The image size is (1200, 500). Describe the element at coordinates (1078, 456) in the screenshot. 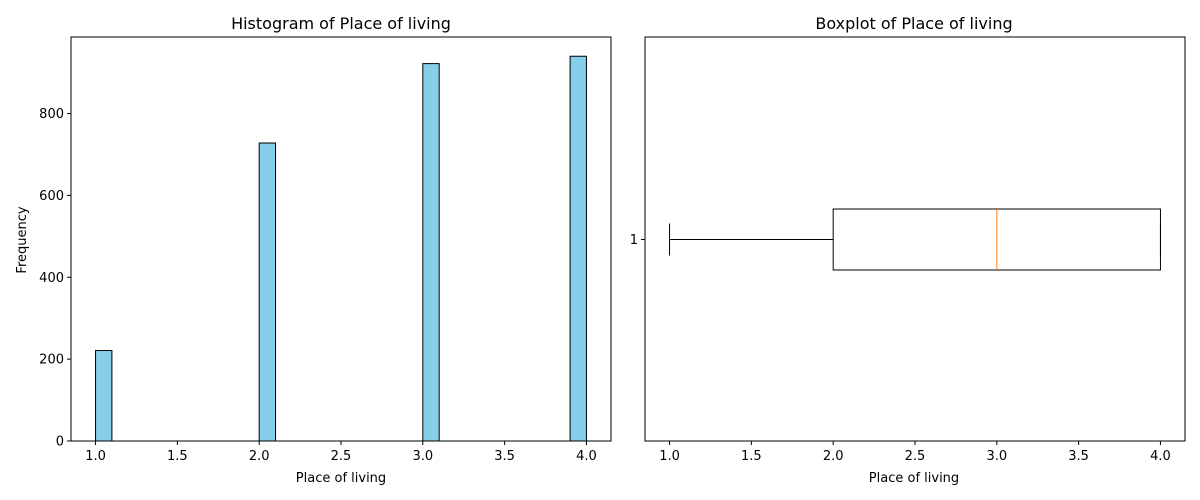

I see `boxplot-x-tick-label: 3.5` at that location.